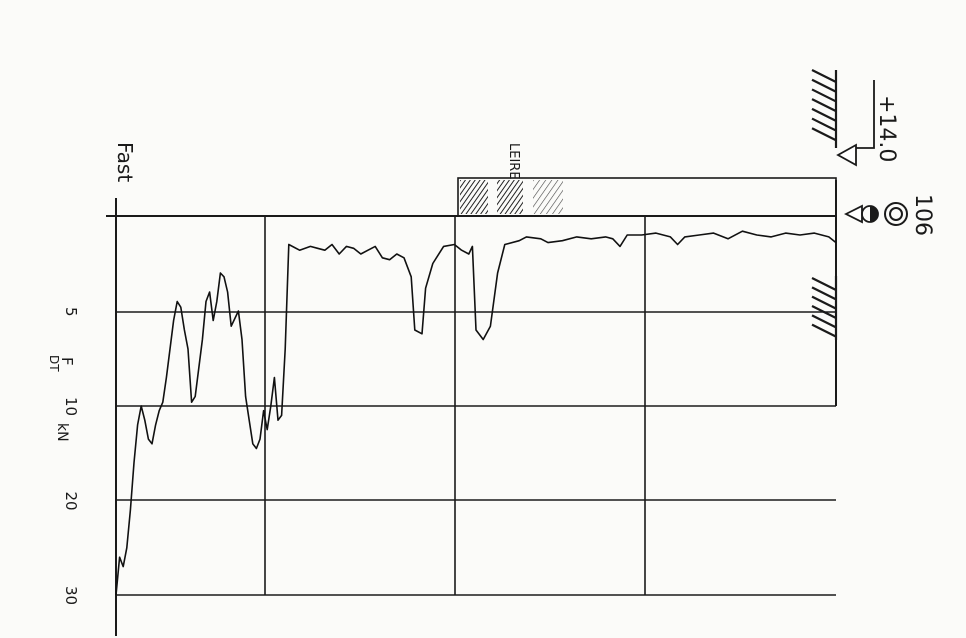 The image size is (966, 638). Describe the element at coordinates (886, 128) in the screenshot. I see `elevation-label: +14.0` at that location.